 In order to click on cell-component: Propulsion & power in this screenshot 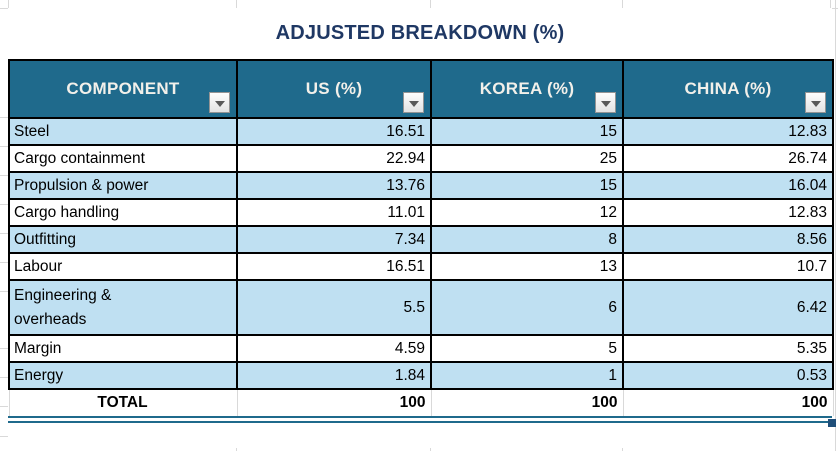, I will do `click(123, 185)`.